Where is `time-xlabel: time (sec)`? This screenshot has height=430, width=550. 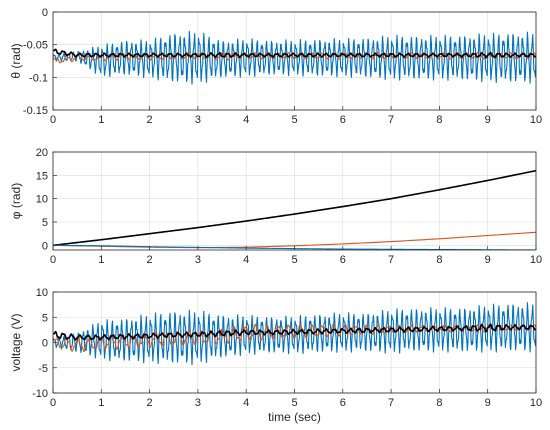 time-xlabel: time (sec) is located at coordinates (294, 417).